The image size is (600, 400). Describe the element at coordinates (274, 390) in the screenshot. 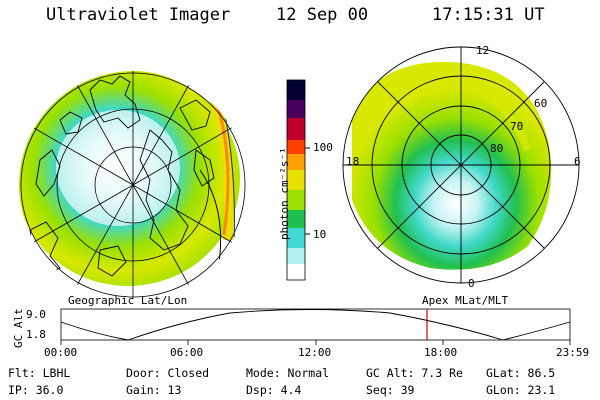

I see `dsp-info: Dsp: 4.4` at that location.